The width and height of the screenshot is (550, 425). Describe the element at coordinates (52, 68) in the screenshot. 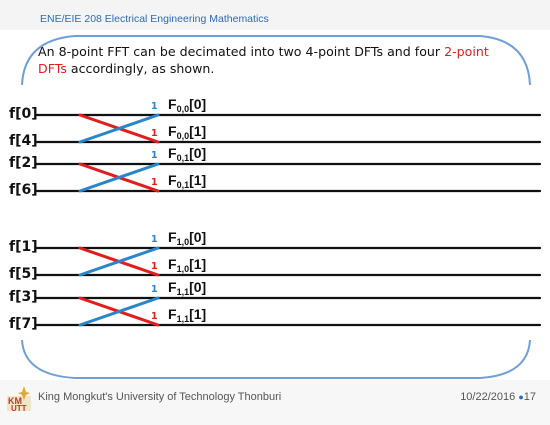

I see `intro-highlight-b: DFTs` at that location.